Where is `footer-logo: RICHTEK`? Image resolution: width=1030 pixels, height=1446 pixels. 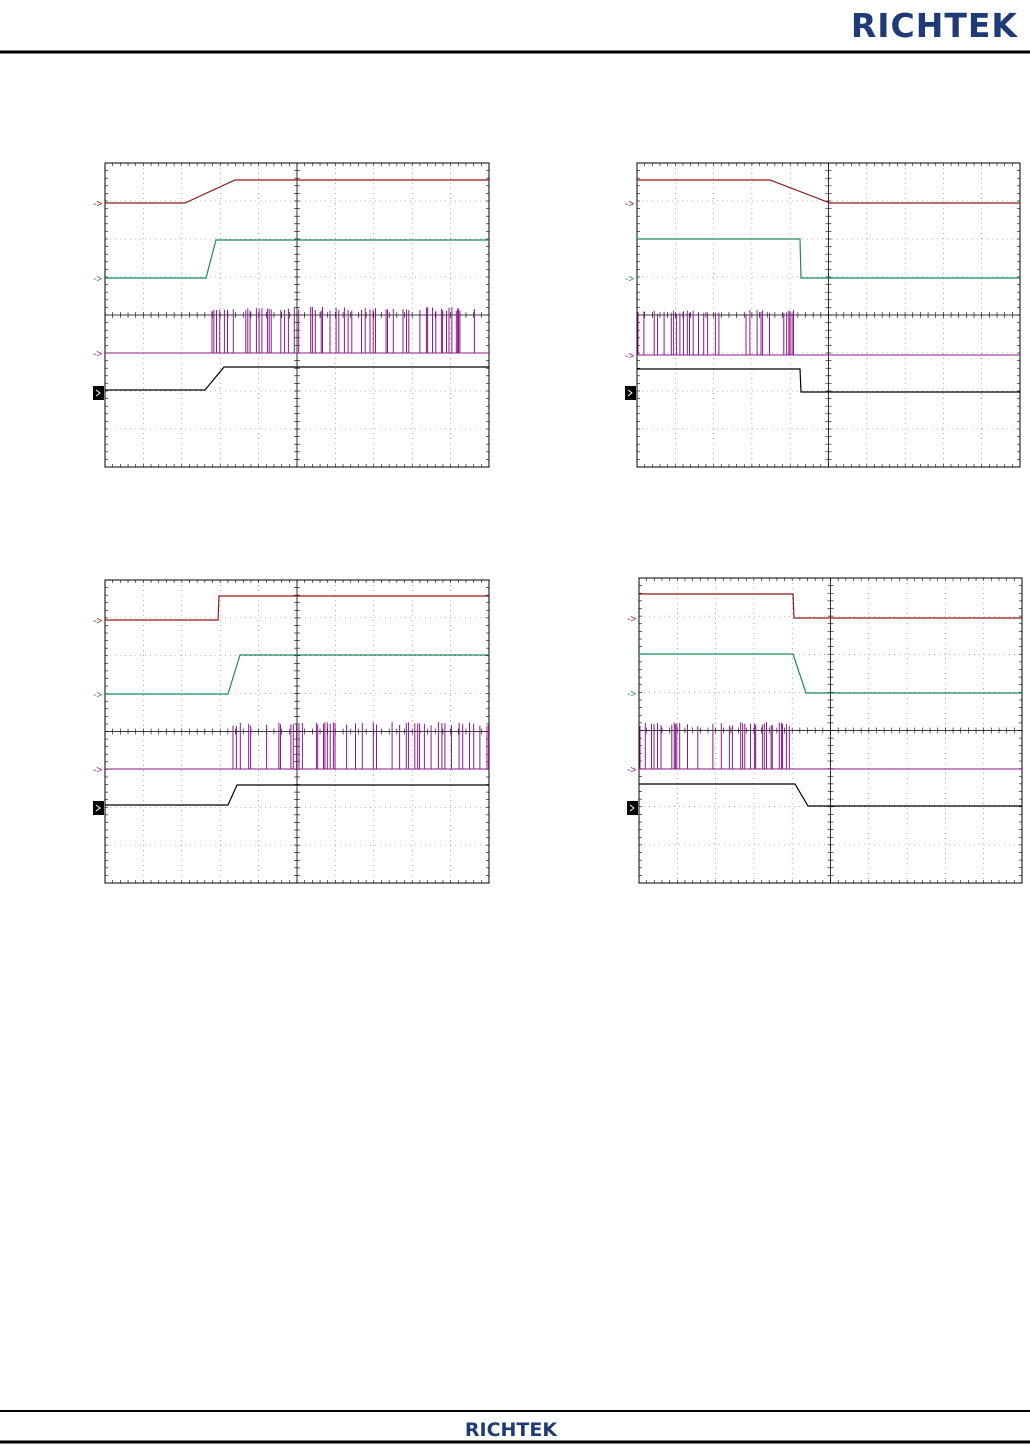 footer-logo: RICHTEK is located at coordinates (511, 1430).